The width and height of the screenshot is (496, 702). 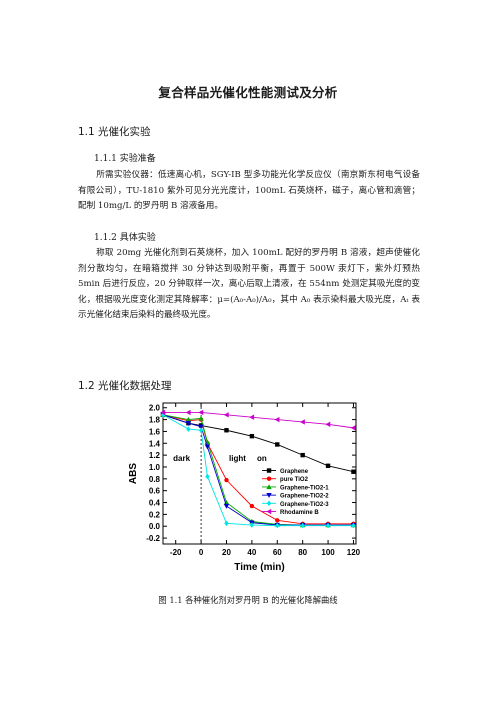 What do you see at coordinates (181, 458) in the screenshot?
I see `annotation-dark: dark` at bounding box center [181, 458].